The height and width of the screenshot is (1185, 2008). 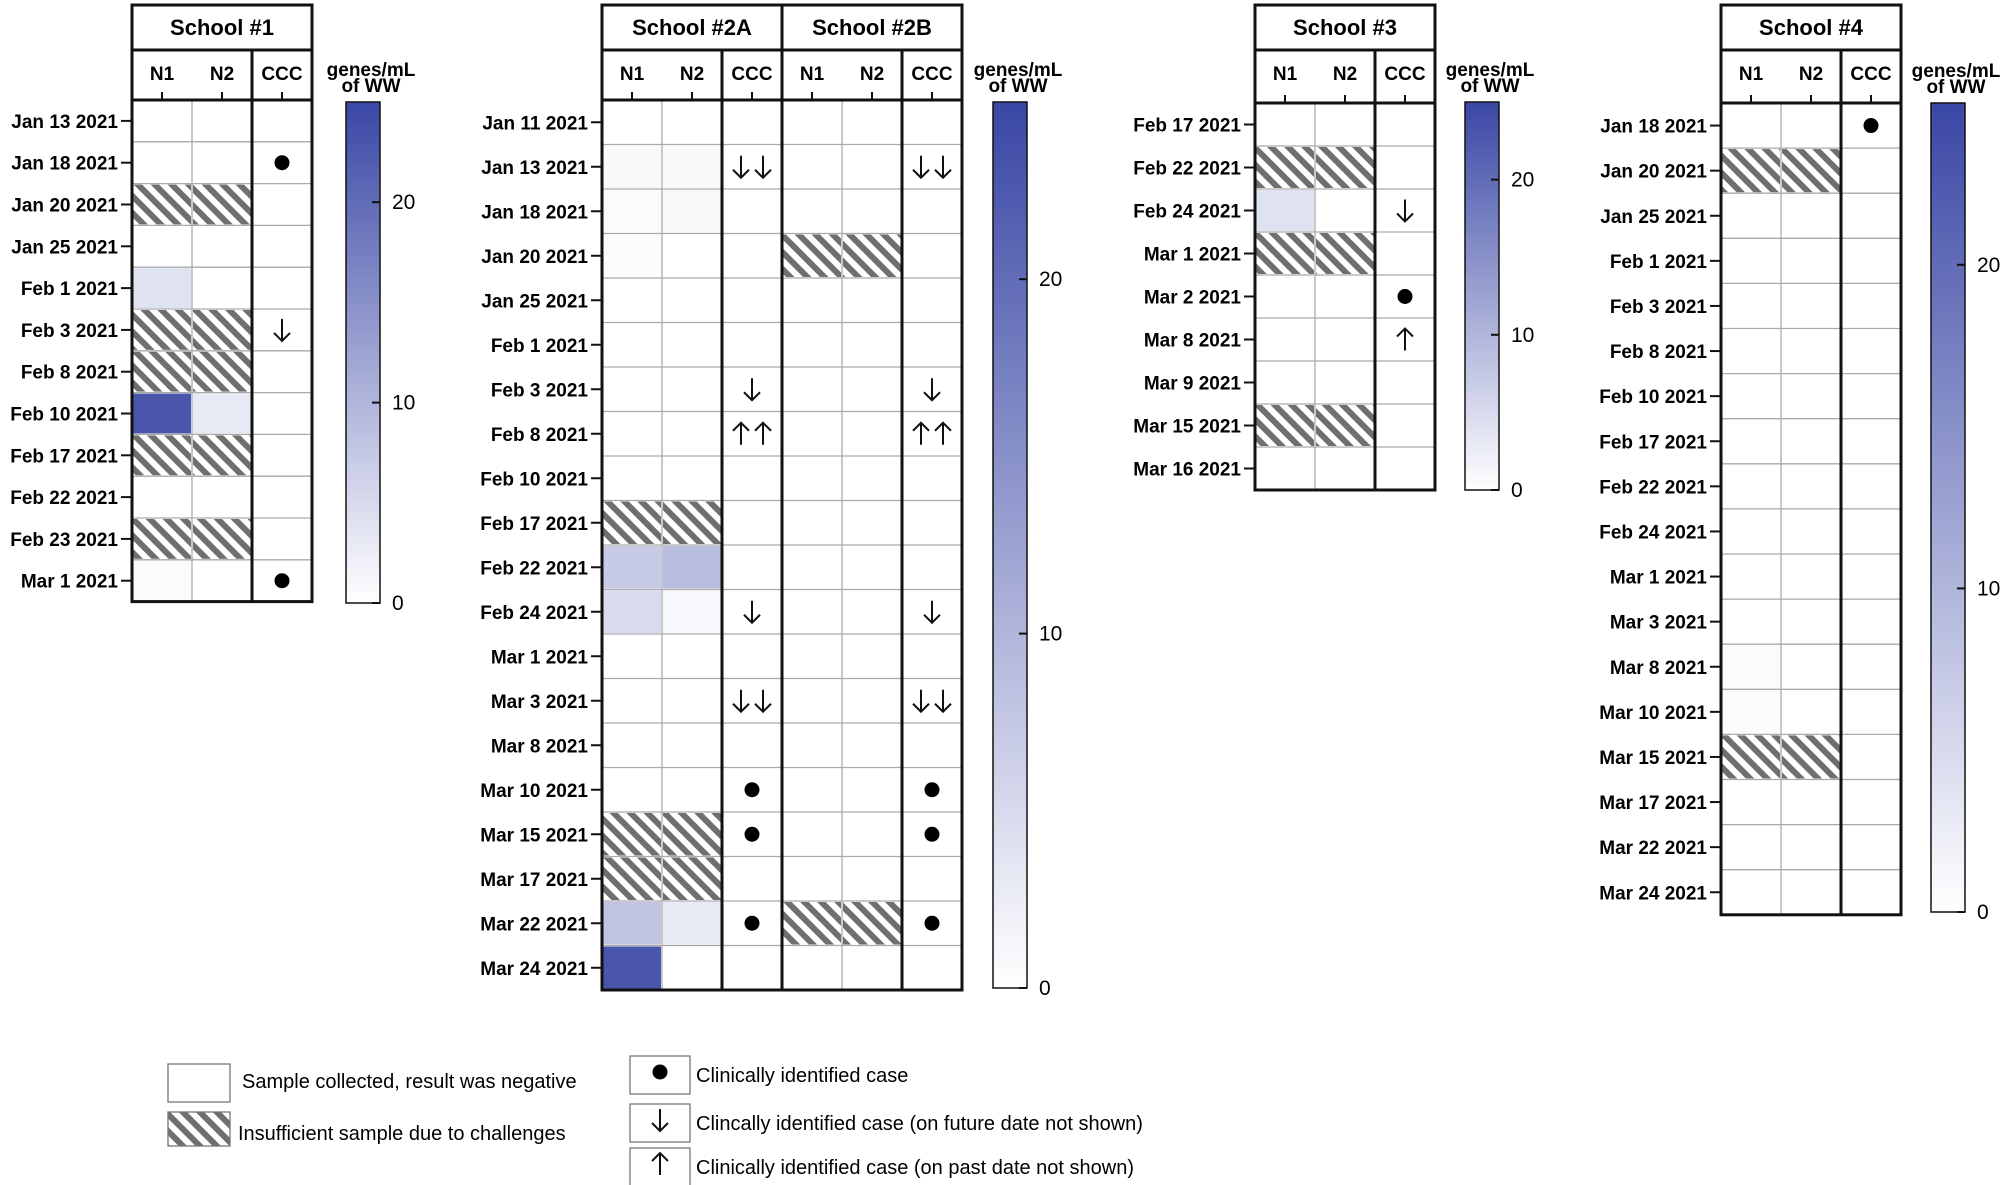 What do you see at coordinates (1659, 623) in the screenshot?
I see `date-label: Mar 3 2021` at bounding box center [1659, 623].